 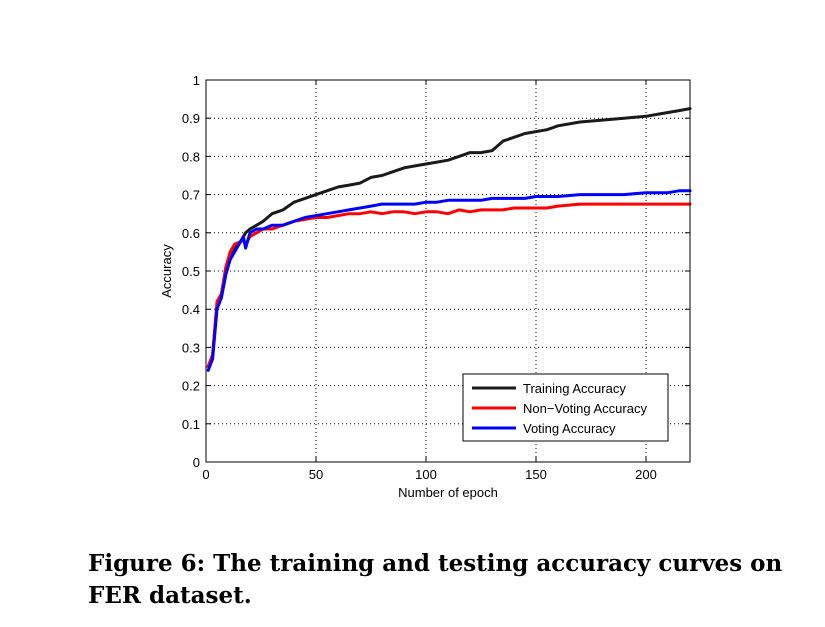 I want to click on y-tick-label: 0.7, so click(x=191, y=195).